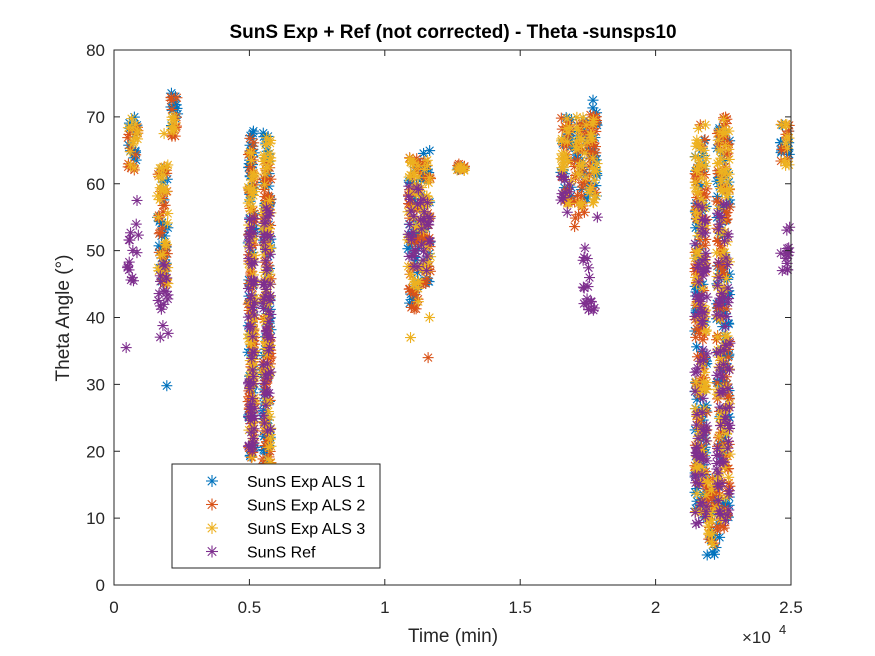 The image size is (875, 656). What do you see at coordinates (95, 251) in the screenshot?
I see `y-tick-label: 50` at bounding box center [95, 251].